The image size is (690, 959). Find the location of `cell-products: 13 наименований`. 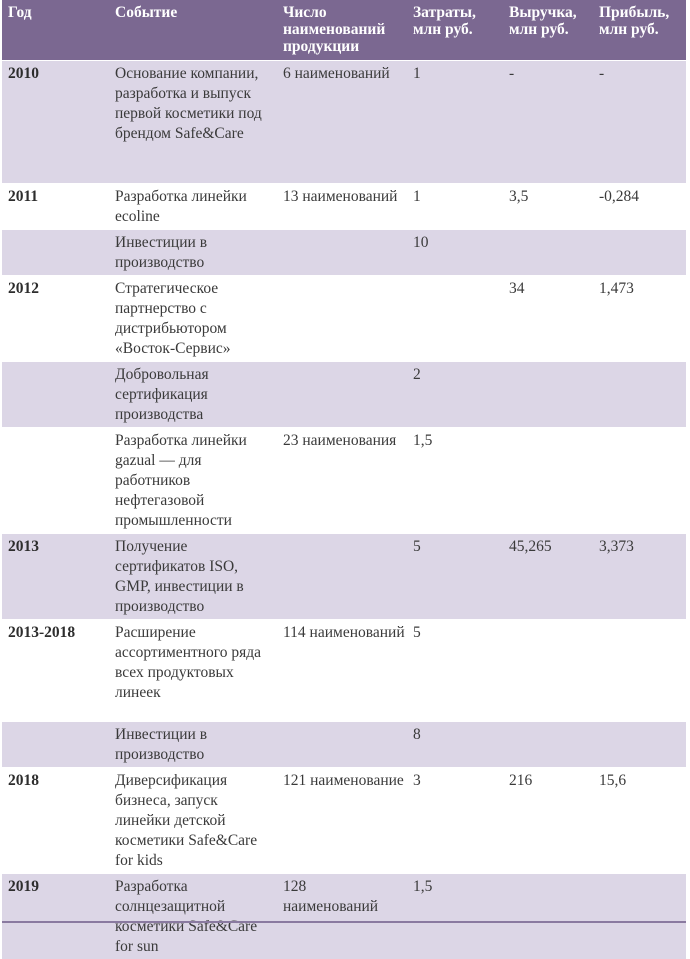

cell-products: 13 наименований is located at coordinates (342, 207).